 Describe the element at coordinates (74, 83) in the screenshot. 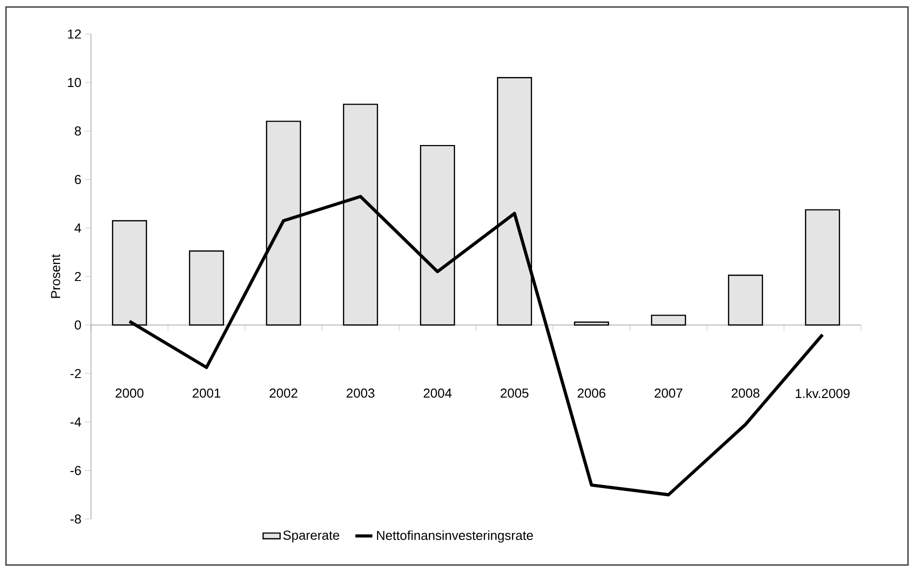

I see `y-tick-label: 10` at that location.